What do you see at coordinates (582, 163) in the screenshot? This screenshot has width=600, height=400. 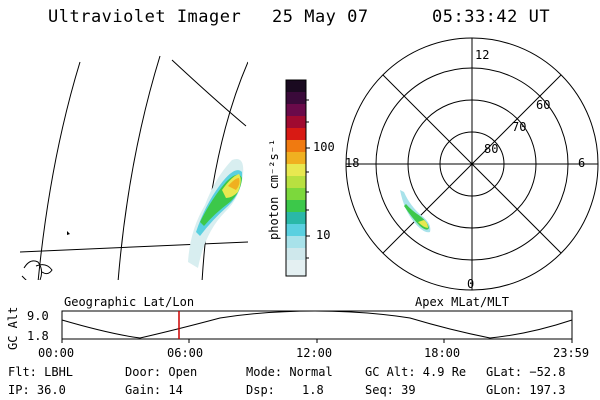 I see `mlt-label-6: 6` at bounding box center [582, 163].